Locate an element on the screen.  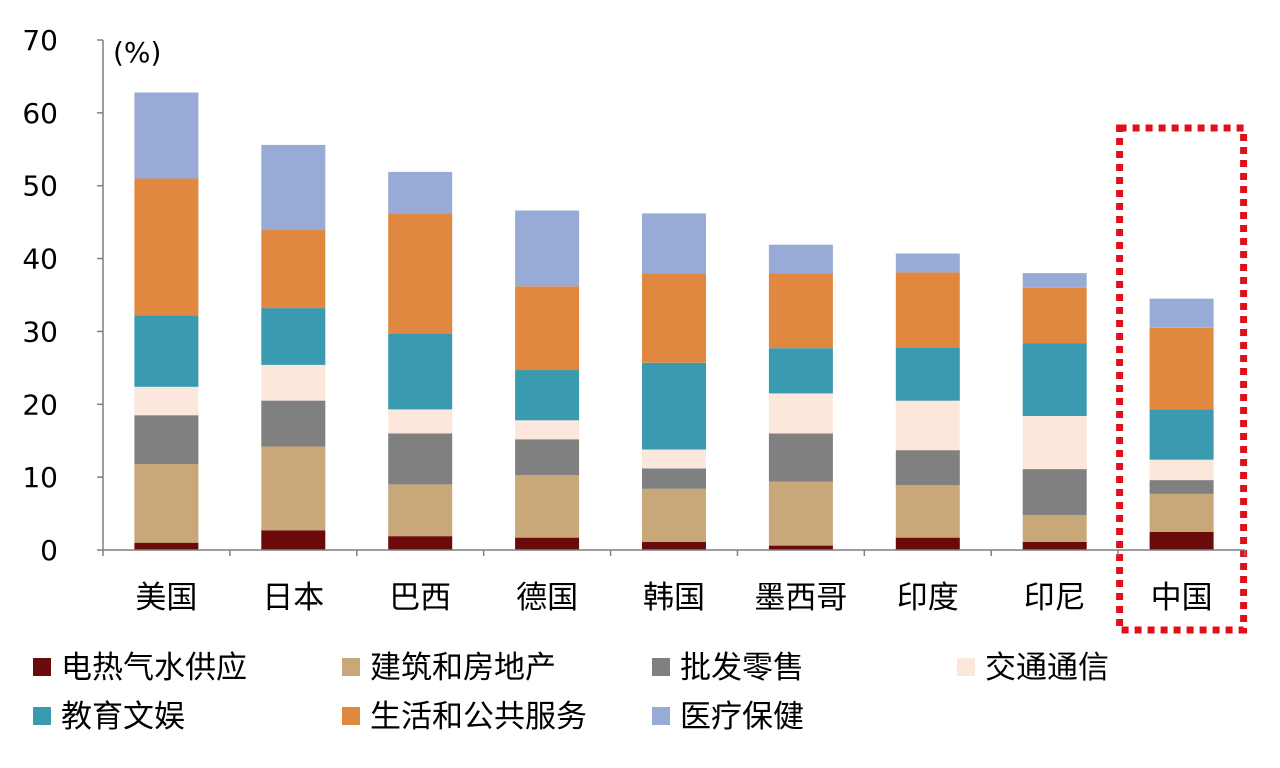
y-tick-label: 60 is located at coordinates (40, 113).